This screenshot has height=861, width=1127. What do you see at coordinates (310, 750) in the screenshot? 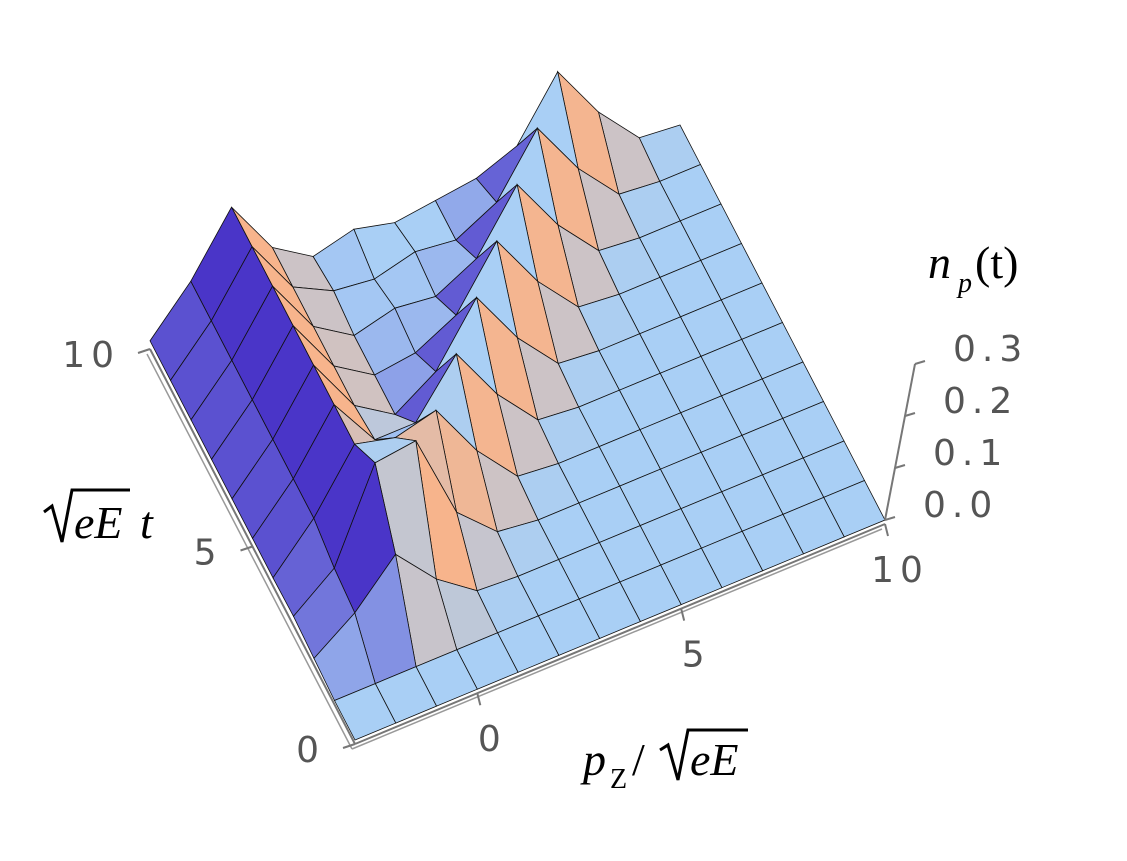
I see `y-tick-label: 0` at bounding box center [310, 750].